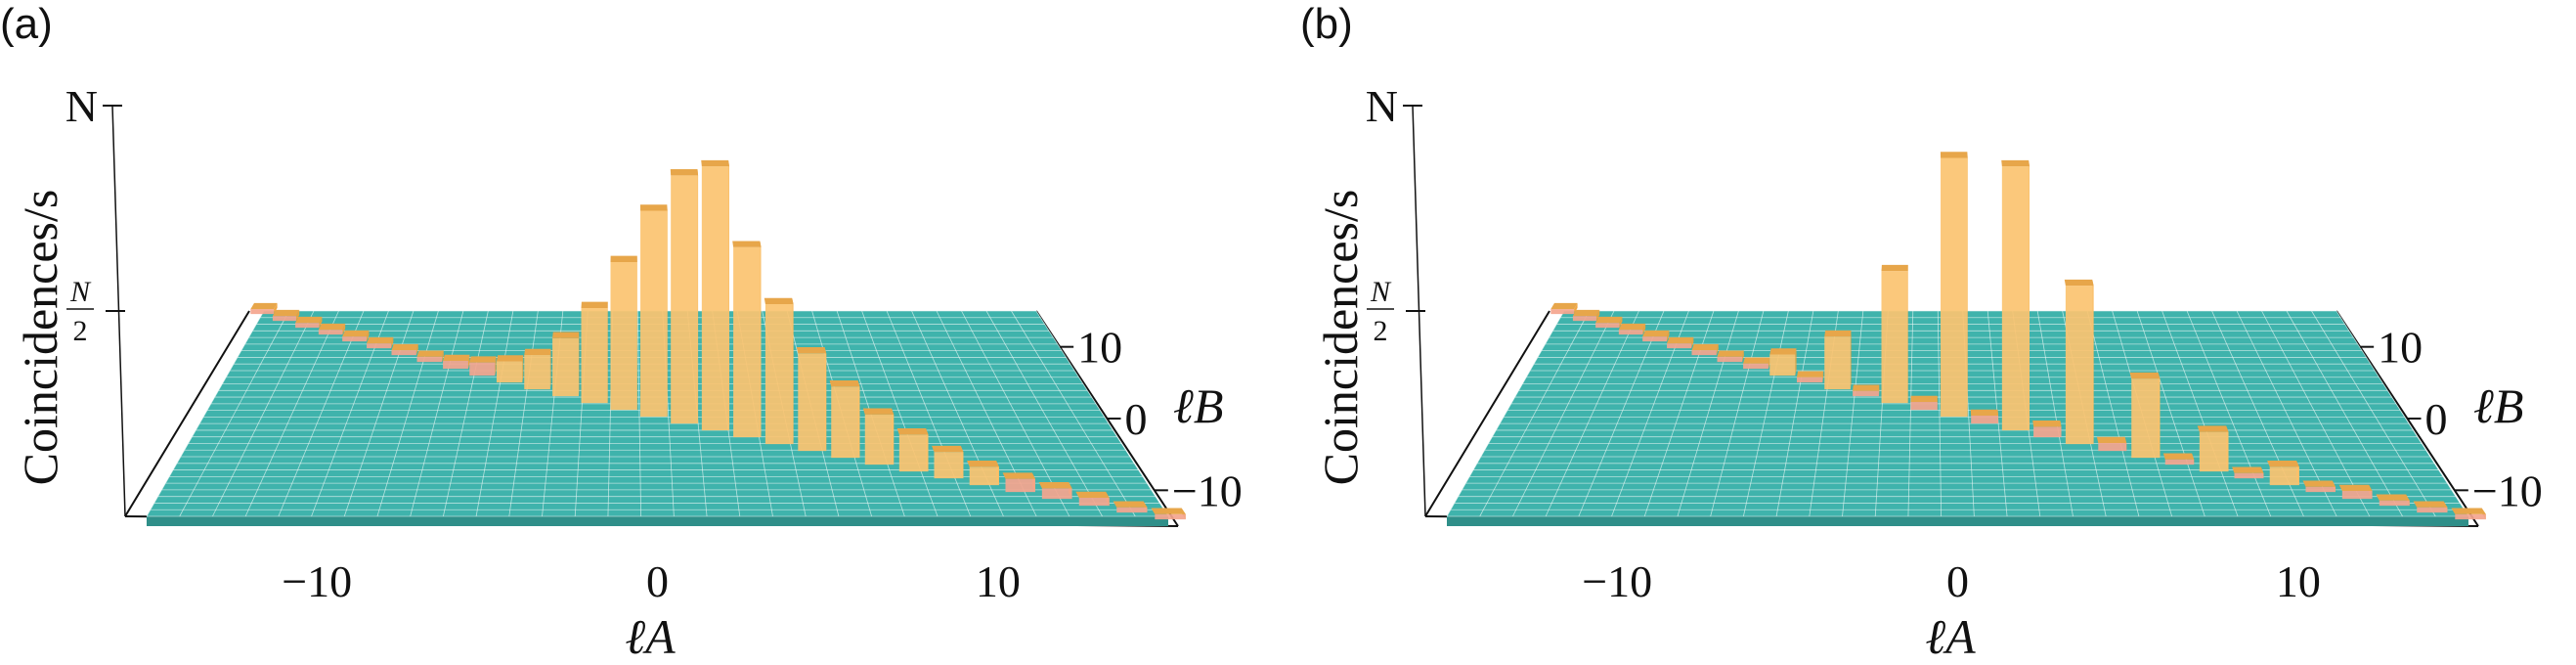 This screenshot has width=2576, height=665. What do you see at coordinates (95, 214) in the screenshot?
I see `z-ticks: NN2` at bounding box center [95, 214].